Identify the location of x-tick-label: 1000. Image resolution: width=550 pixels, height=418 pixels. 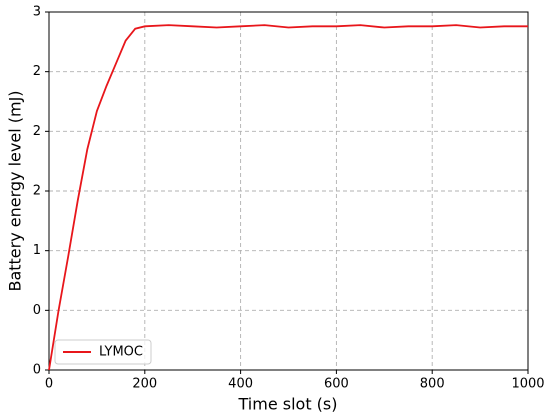
(527, 384).